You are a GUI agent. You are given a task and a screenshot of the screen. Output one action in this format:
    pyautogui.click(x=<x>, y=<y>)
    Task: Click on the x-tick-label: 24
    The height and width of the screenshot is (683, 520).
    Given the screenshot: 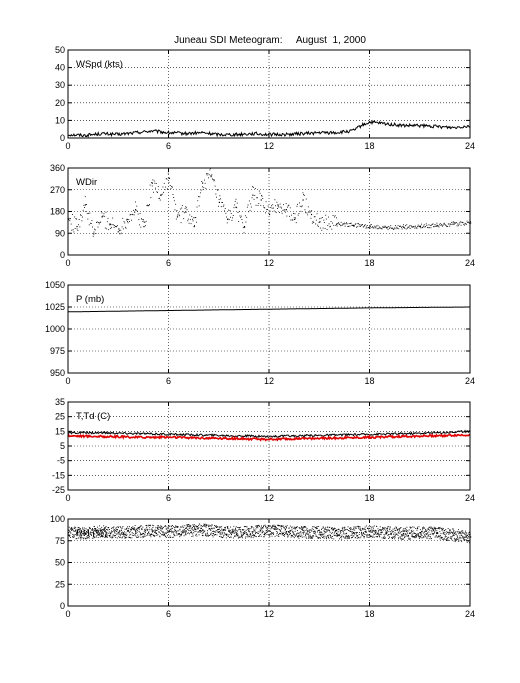 What is the action you would take?
    pyautogui.click(x=470, y=146)
    